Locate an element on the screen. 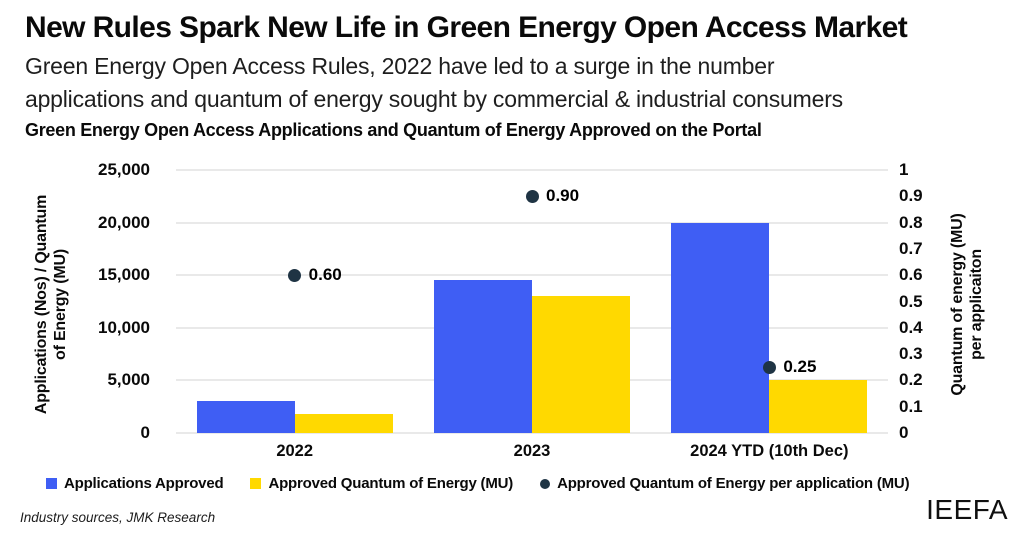 The height and width of the screenshot is (536, 1024). legend-swatch-yellow-square-icon is located at coordinates (256, 483).